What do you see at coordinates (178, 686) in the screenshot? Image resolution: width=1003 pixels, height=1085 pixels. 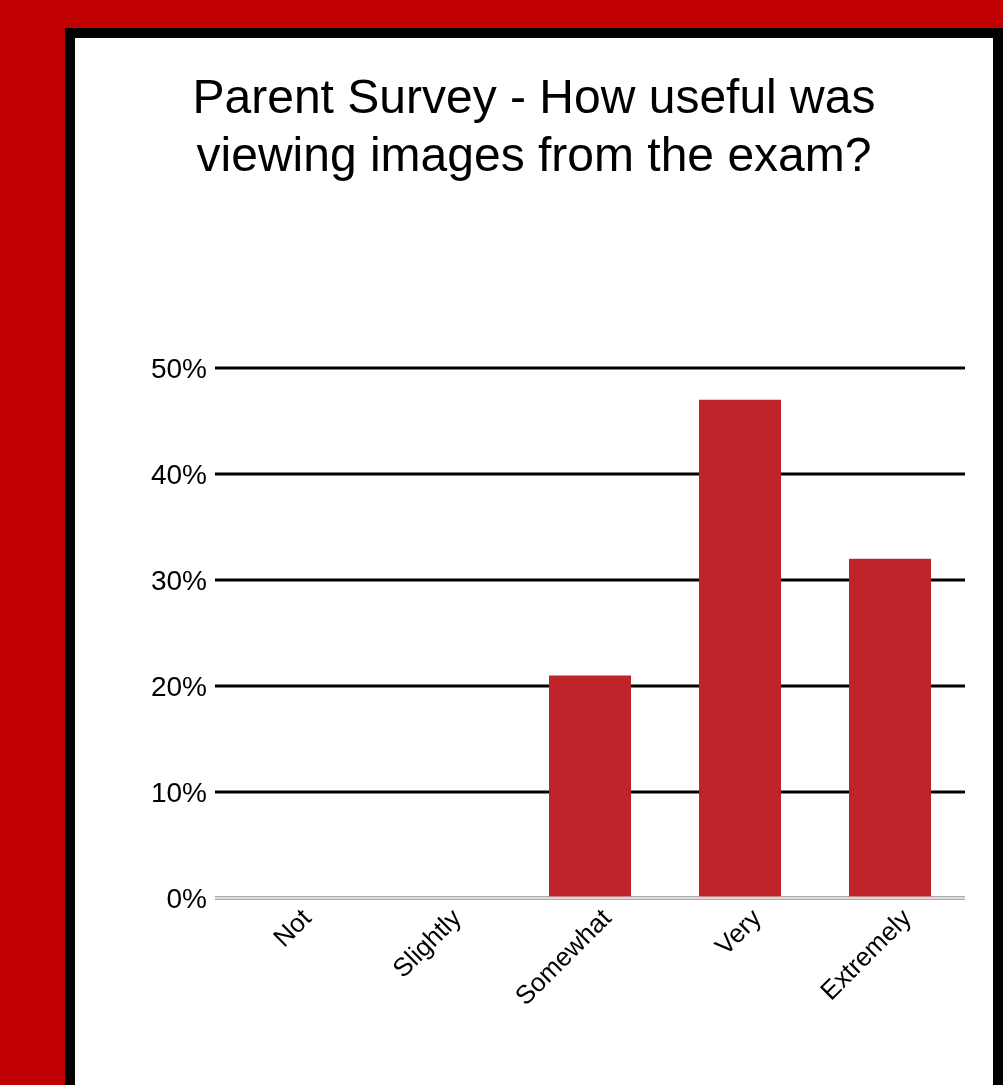 I see `y-tick-label: 20%` at bounding box center [178, 686].